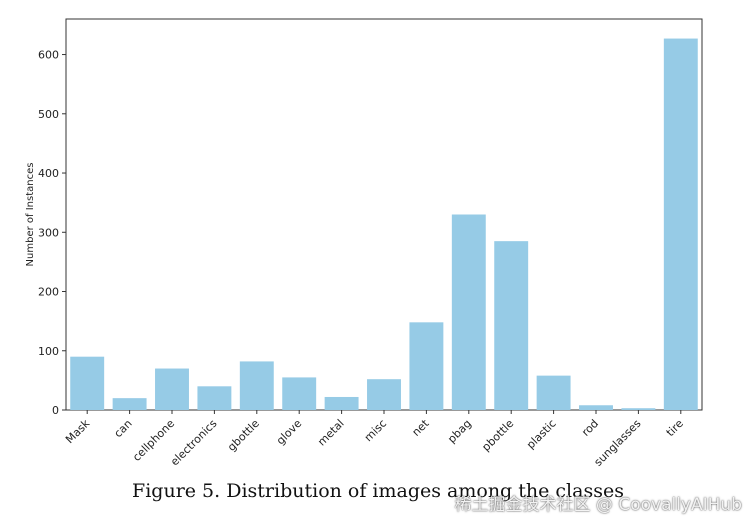 The height and width of the screenshot is (532, 756). I want to click on x-tick-label-plastic: plastic, so click(541, 434).